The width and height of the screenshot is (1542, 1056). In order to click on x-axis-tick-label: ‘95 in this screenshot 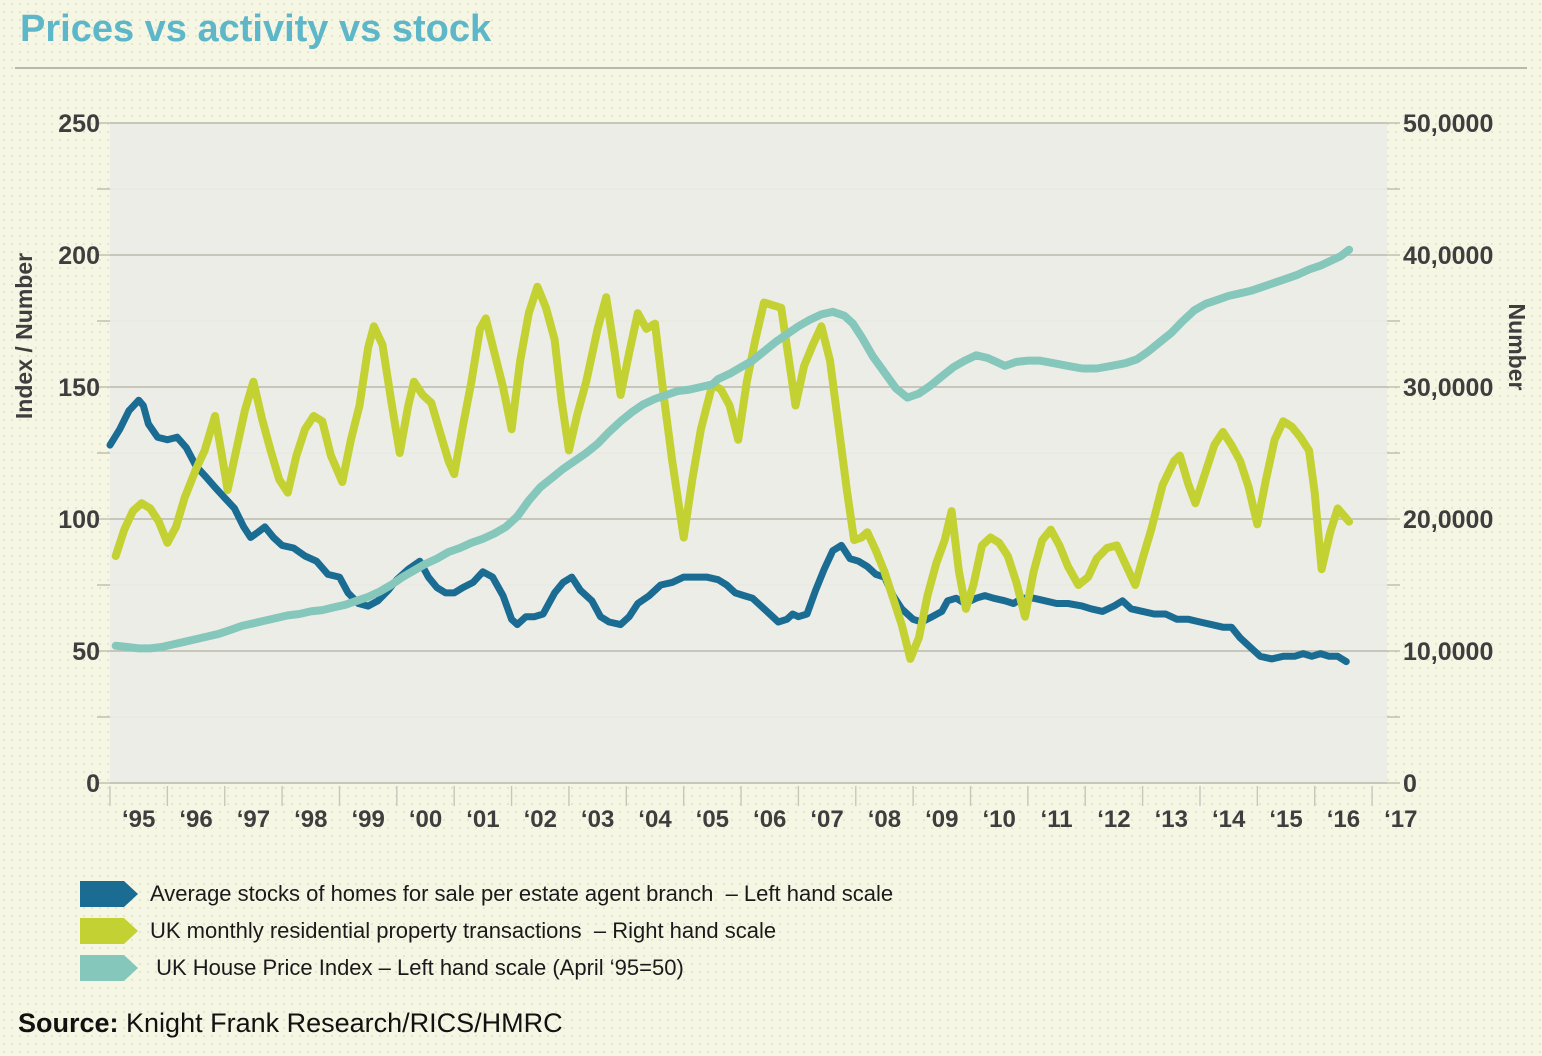, I will do `click(138, 819)`.